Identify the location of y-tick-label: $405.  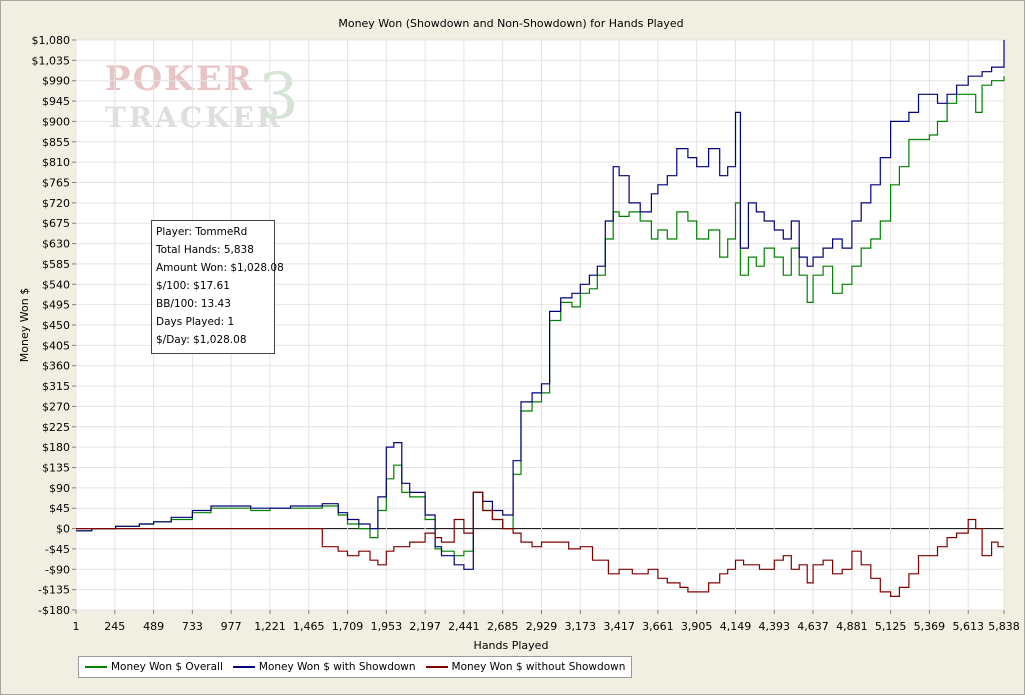
(56, 345).